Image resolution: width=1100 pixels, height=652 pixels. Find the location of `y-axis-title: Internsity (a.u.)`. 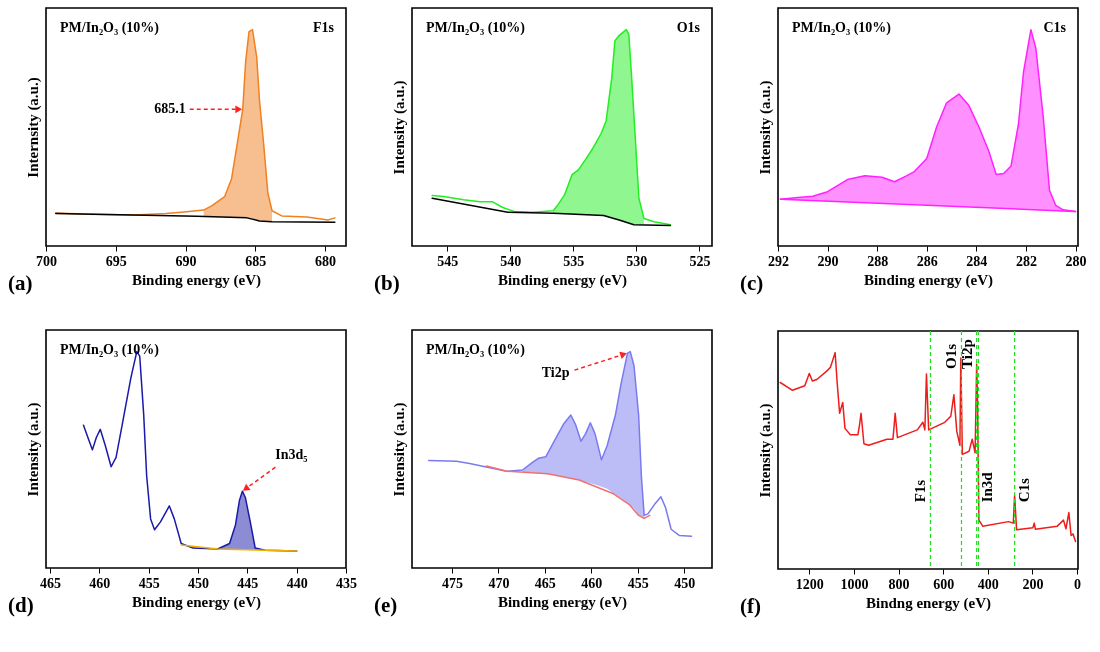

y-axis-title: Internsity (a.u.) is located at coordinates (33, 127).